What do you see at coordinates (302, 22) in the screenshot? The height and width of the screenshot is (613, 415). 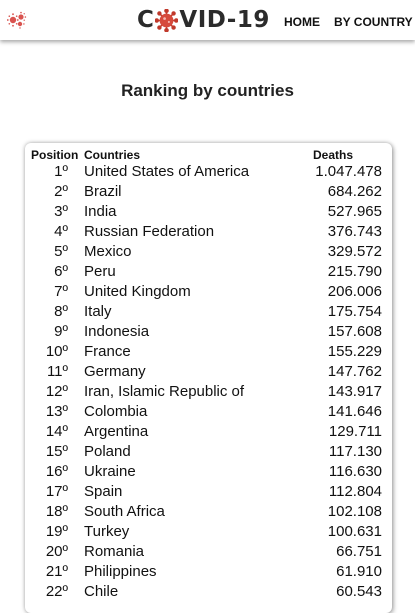 I see `nav-link-home: HOME` at bounding box center [302, 22].